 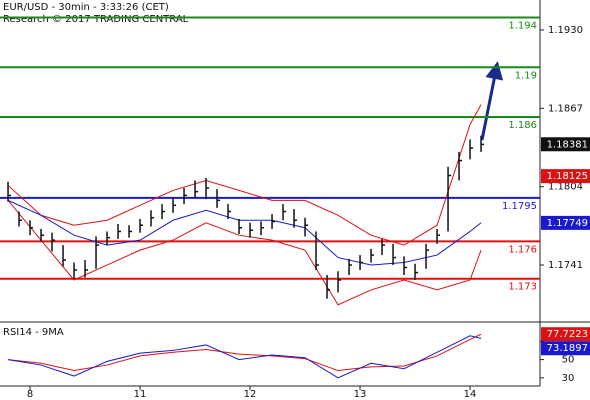 I want to click on chart-title: EUR/USD - 30min - 3:33:26 (CET), so click(x=86, y=7).